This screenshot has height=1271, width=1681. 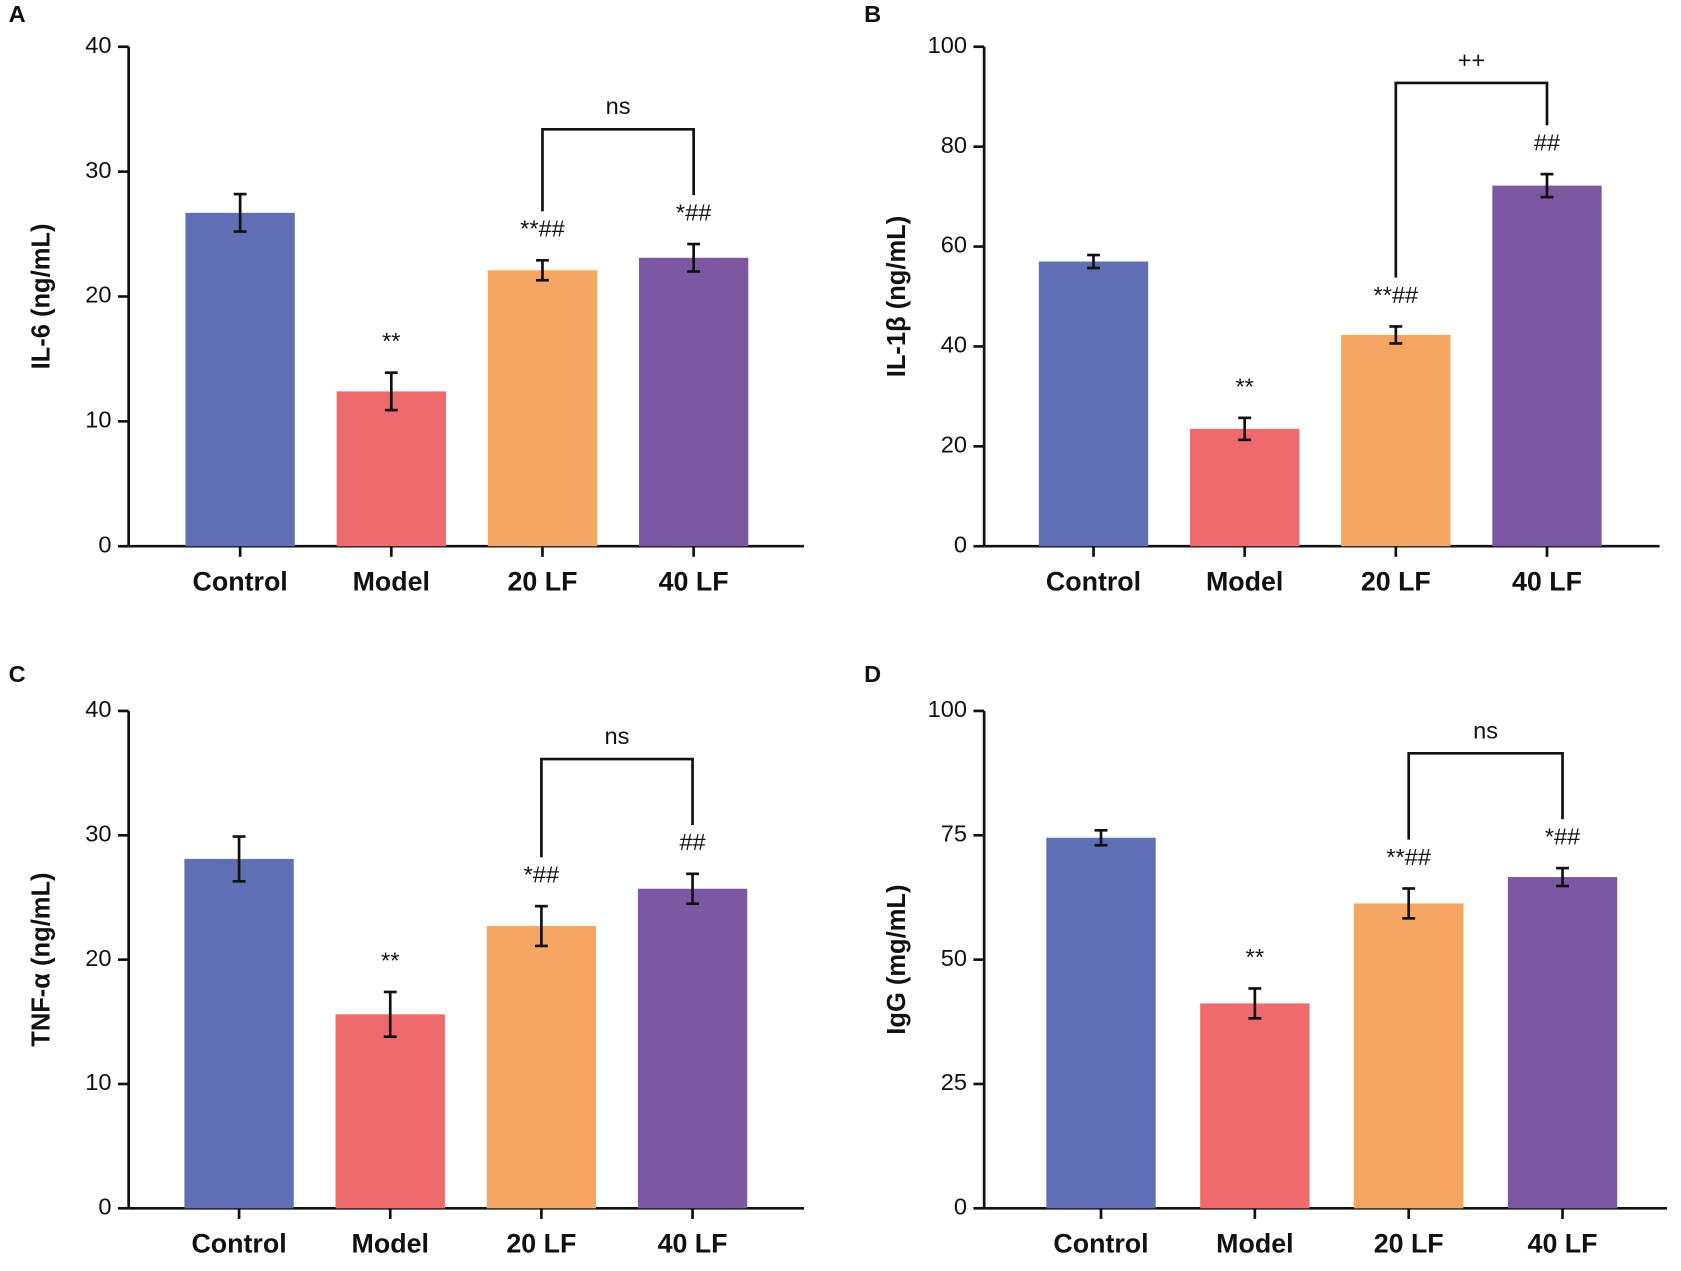 What do you see at coordinates (954, 245) in the screenshot?
I see `y-tick-label: 60` at bounding box center [954, 245].